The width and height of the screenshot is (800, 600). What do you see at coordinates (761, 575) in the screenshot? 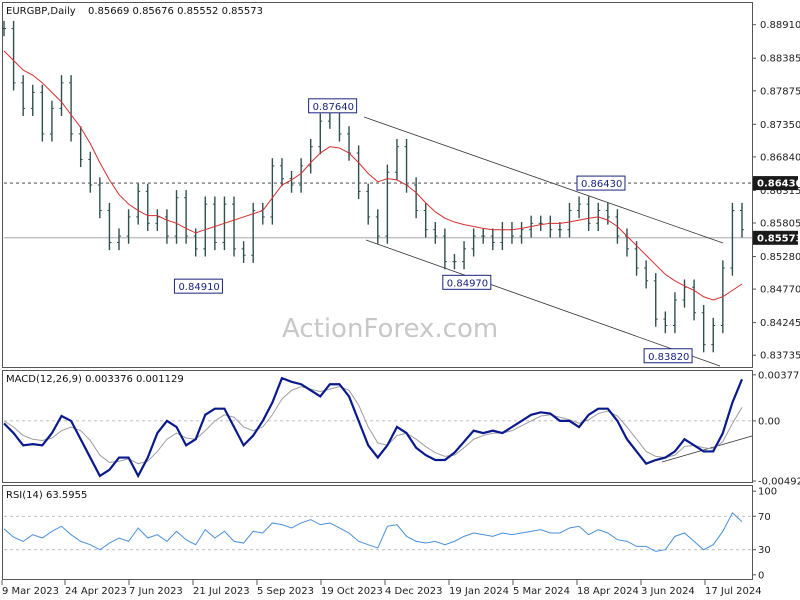
I see `y-tick-label: 0` at bounding box center [761, 575].